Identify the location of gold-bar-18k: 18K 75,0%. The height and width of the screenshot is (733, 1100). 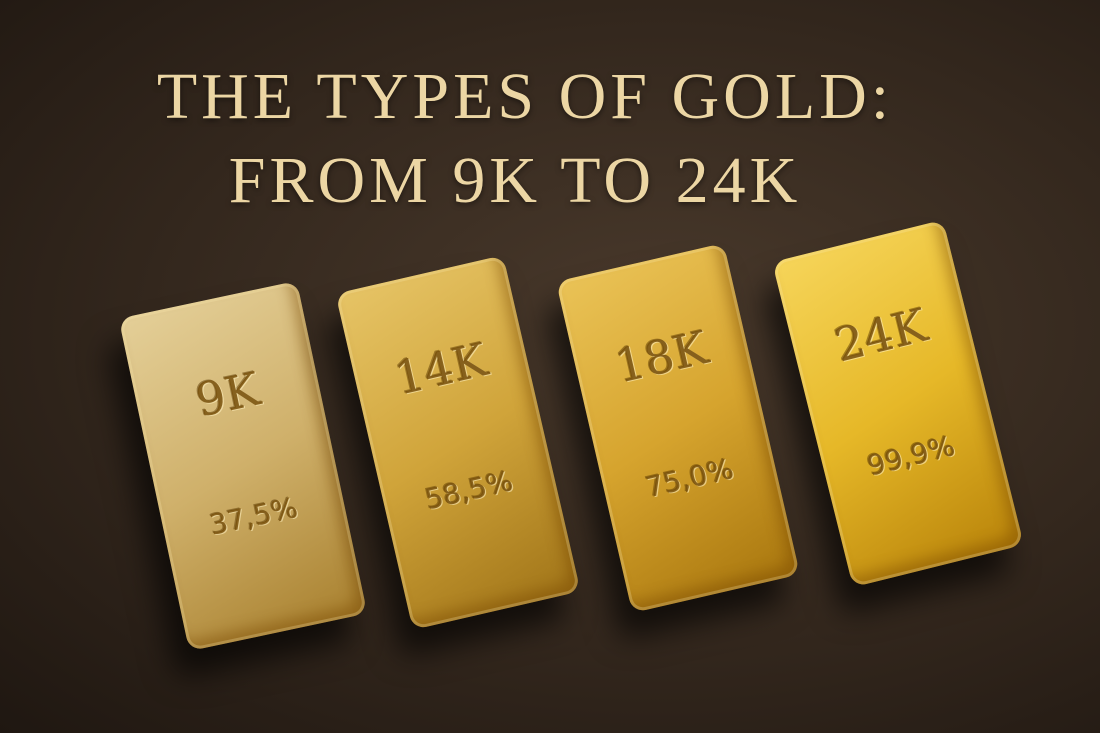
(678, 428).